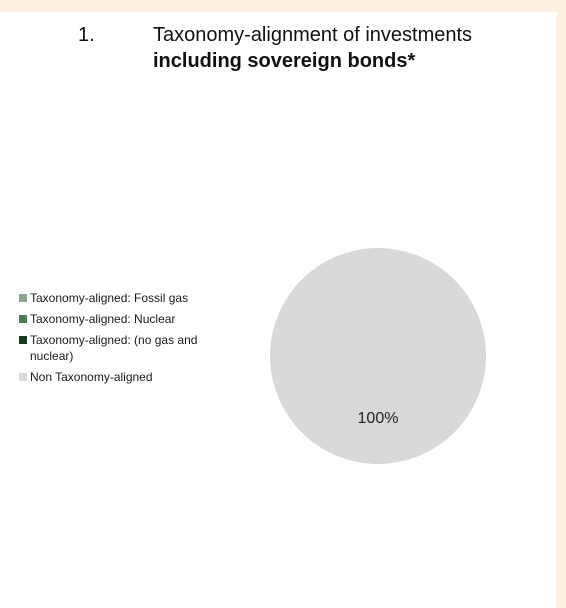 The width and height of the screenshot is (566, 608). I want to click on legend-item: Non Taxonomy-aligned, so click(119, 377).